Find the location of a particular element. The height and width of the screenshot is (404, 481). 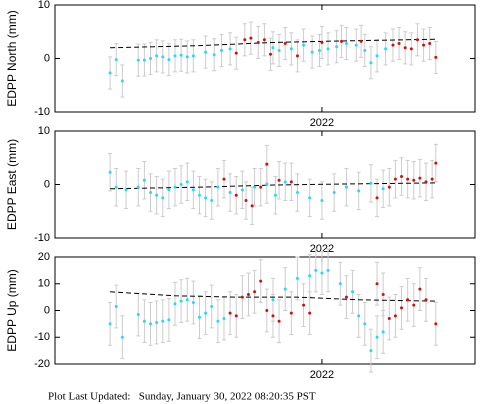

x-tick-label: 2022 is located at coordinates (322, 123).